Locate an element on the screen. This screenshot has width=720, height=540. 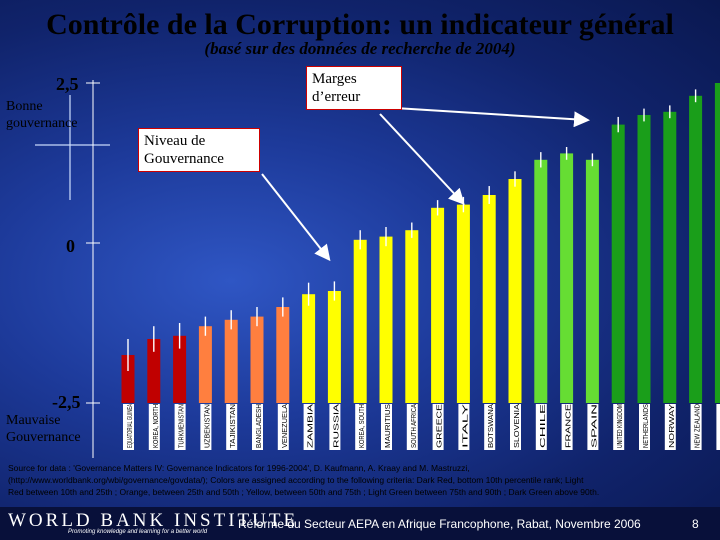
x-label-12: GREECE is located at coordinates (440, 426).